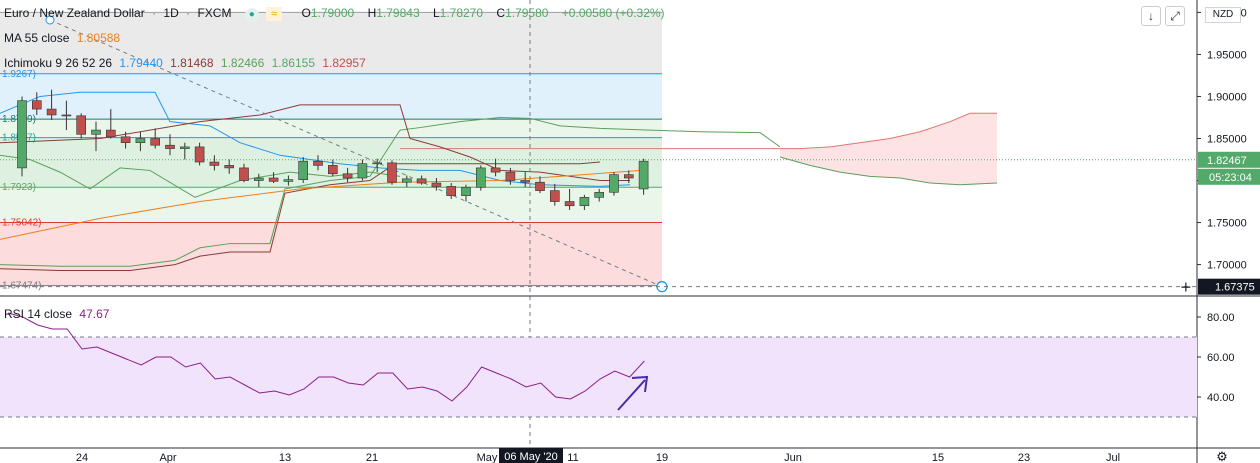  I want to click on ohlc-h-value: 1.79843, so click(398, 13).